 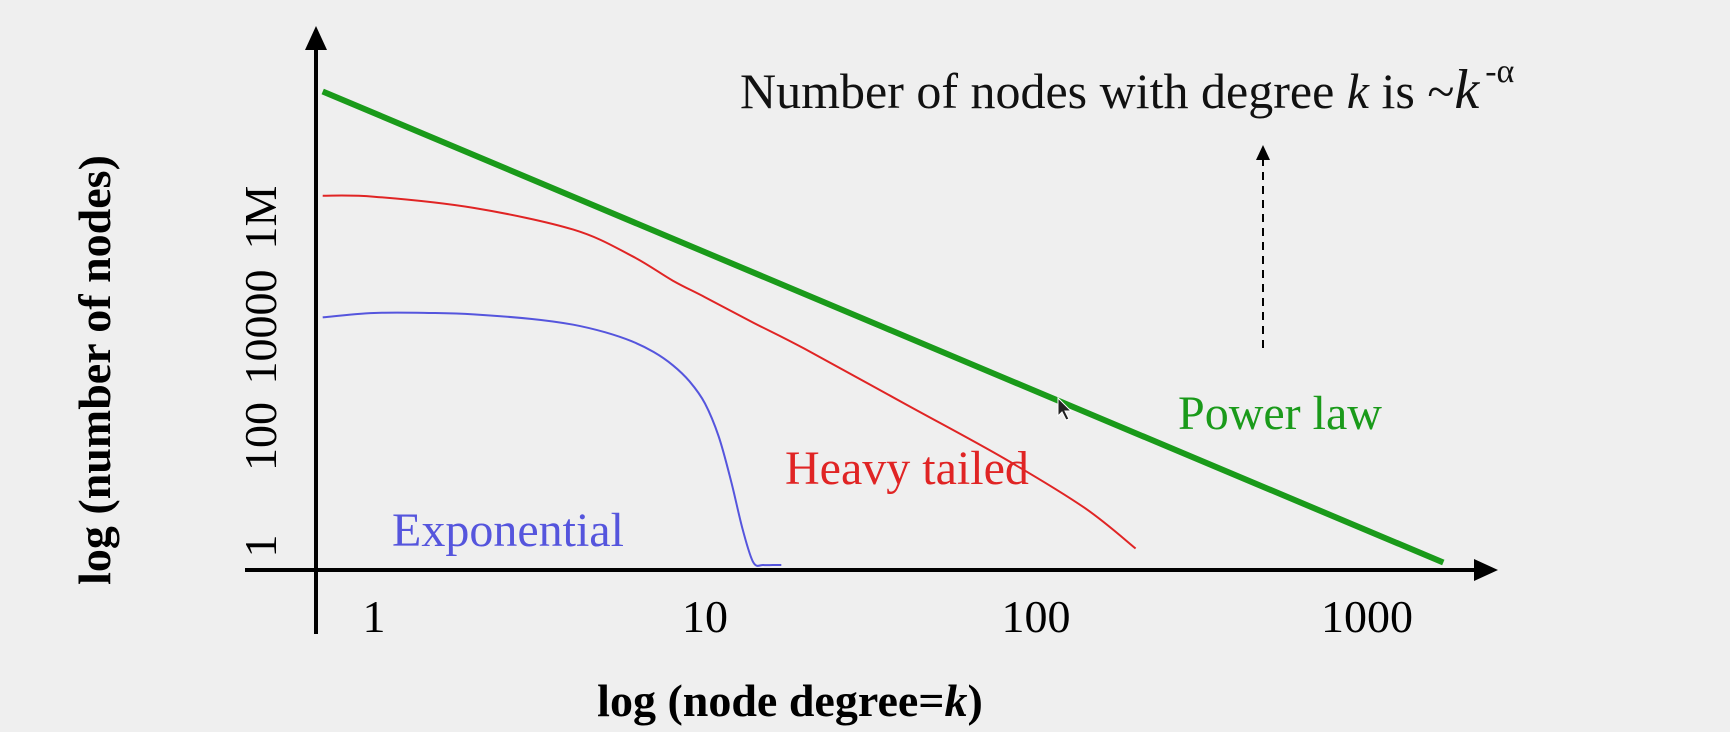 I want to click on y-tick-label-10000: 10000, so click(x=260, y=327).